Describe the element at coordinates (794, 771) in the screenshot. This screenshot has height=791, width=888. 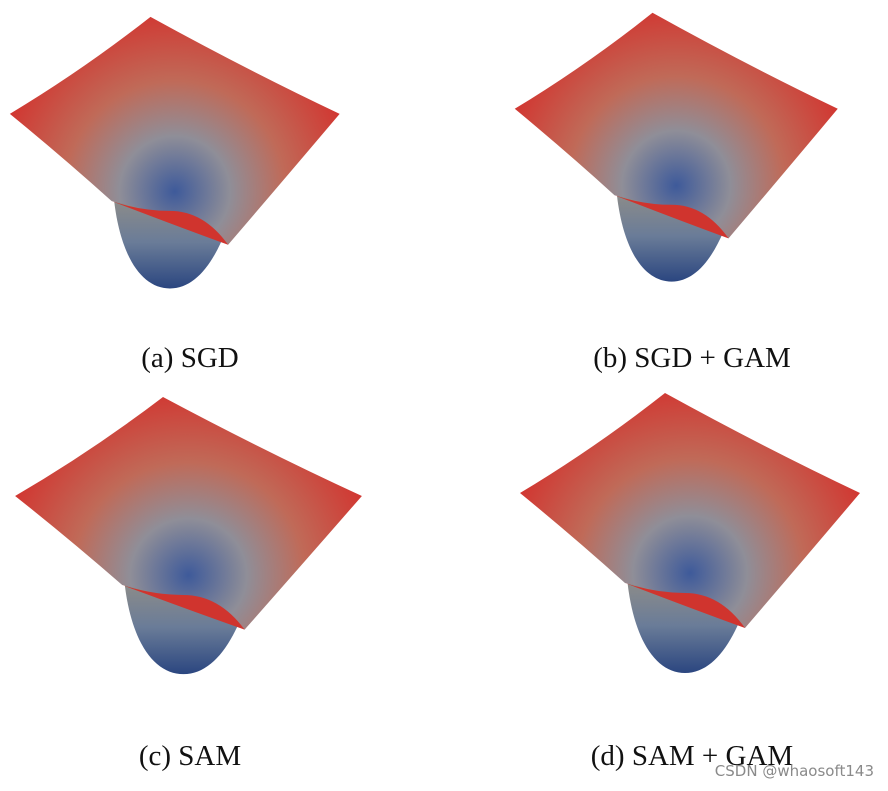
I see `watermark: CSDN @whaosoft143` at that location.